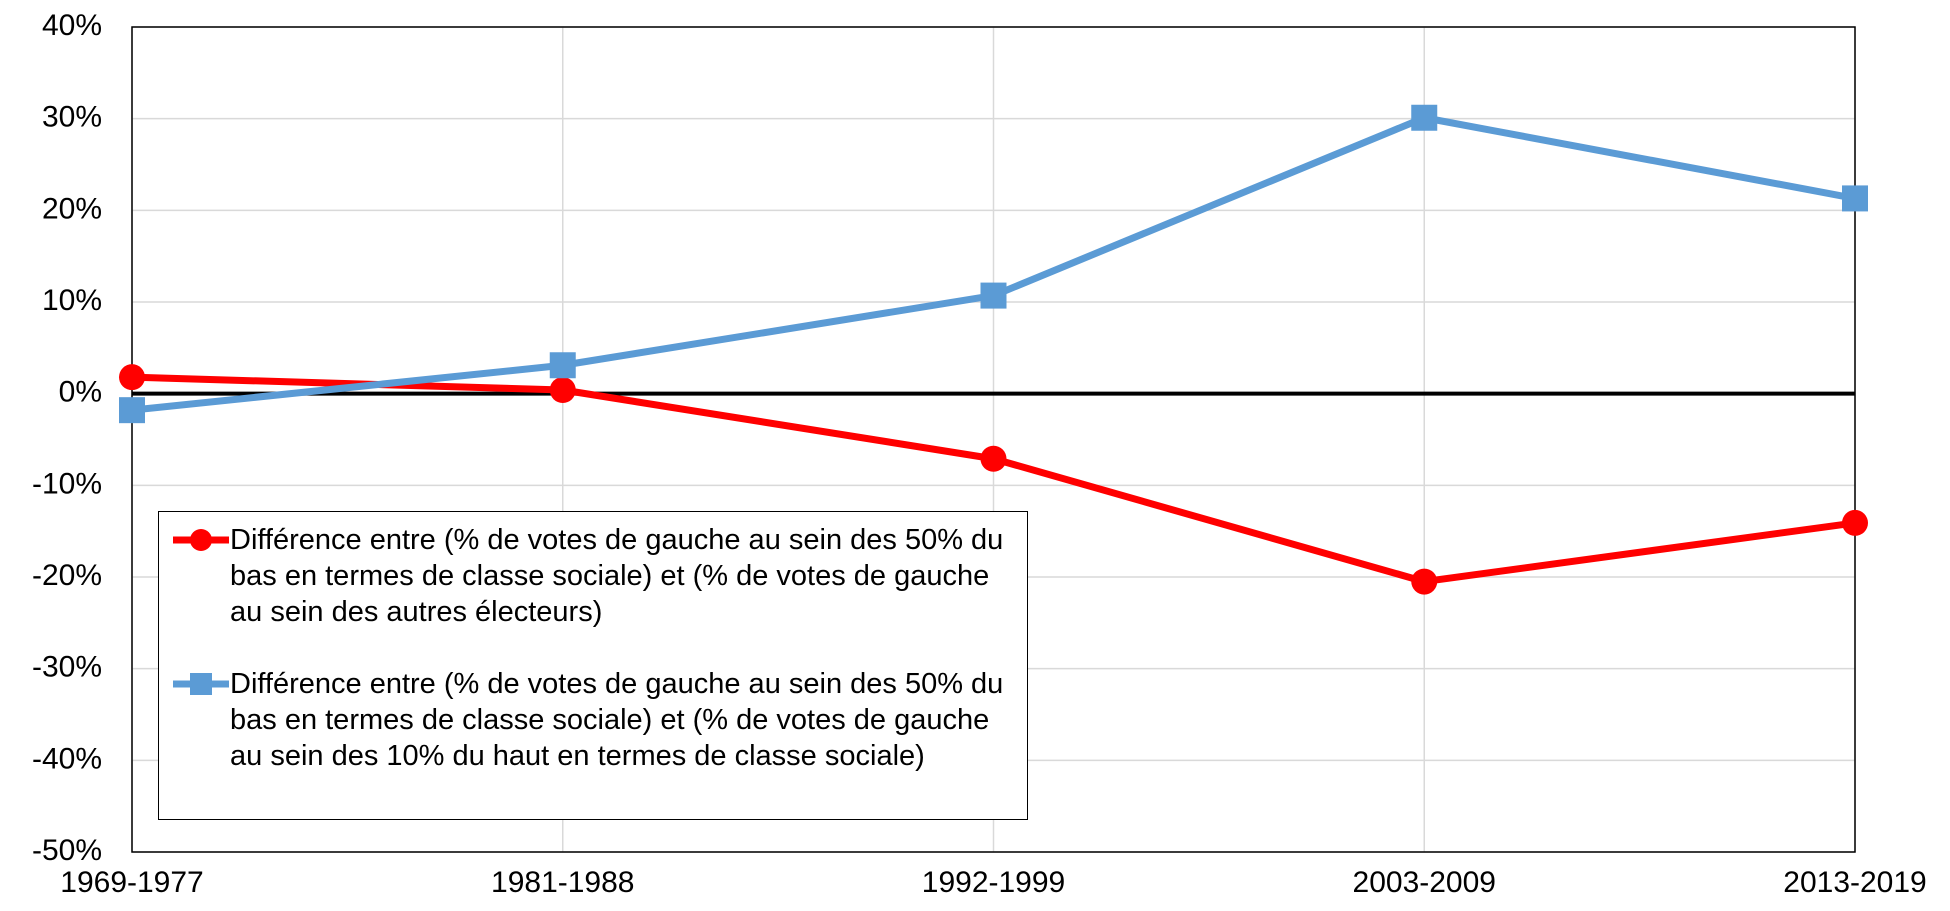 This screenshot has width=1950, height=911. Describe the element at coordinates (80, 392) in the screenshot. I see `y-tick-label: 0%` at that location.